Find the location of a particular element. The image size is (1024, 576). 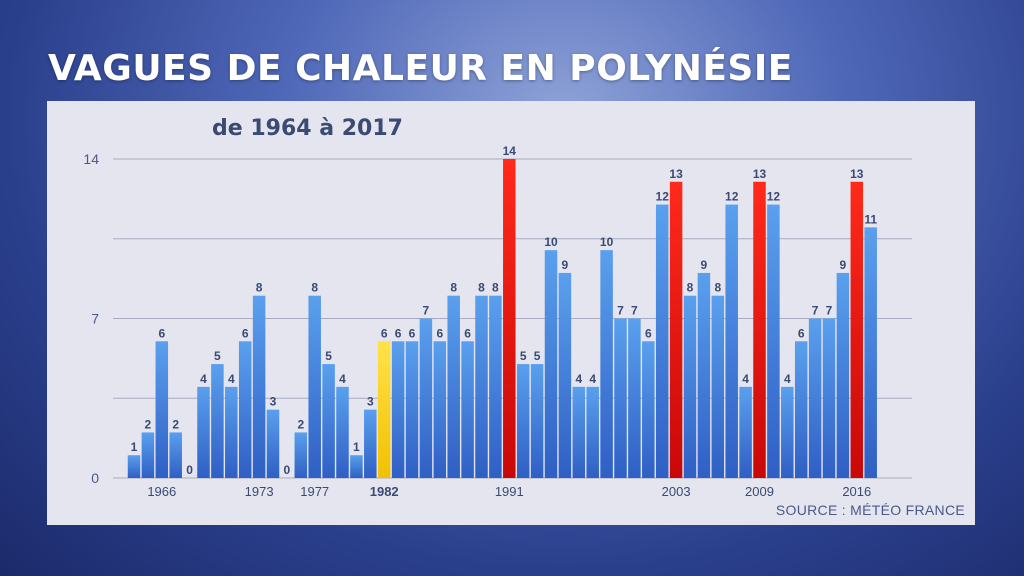

bar-1969 is located at coordinates (203, 432).